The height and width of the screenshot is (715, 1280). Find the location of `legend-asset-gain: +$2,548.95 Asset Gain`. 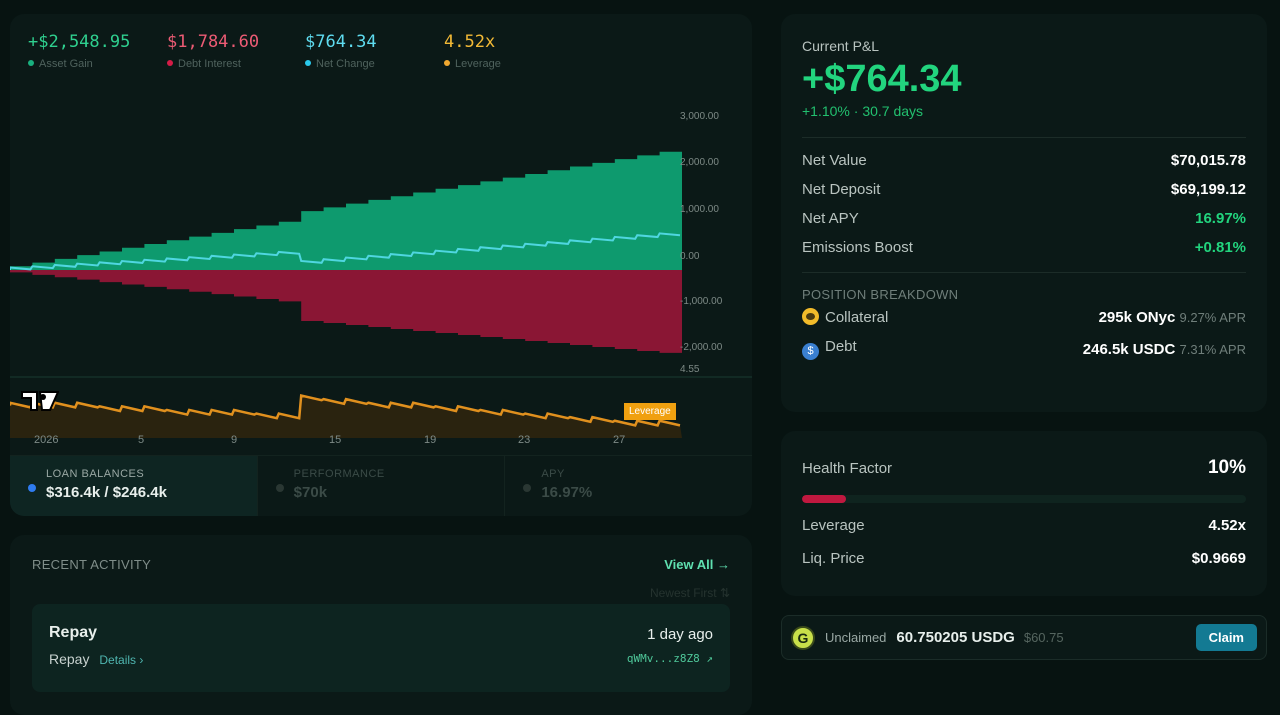

legend-asset-gain: +$2,548.95 Asset Gain is located at coordinates (79, 51).